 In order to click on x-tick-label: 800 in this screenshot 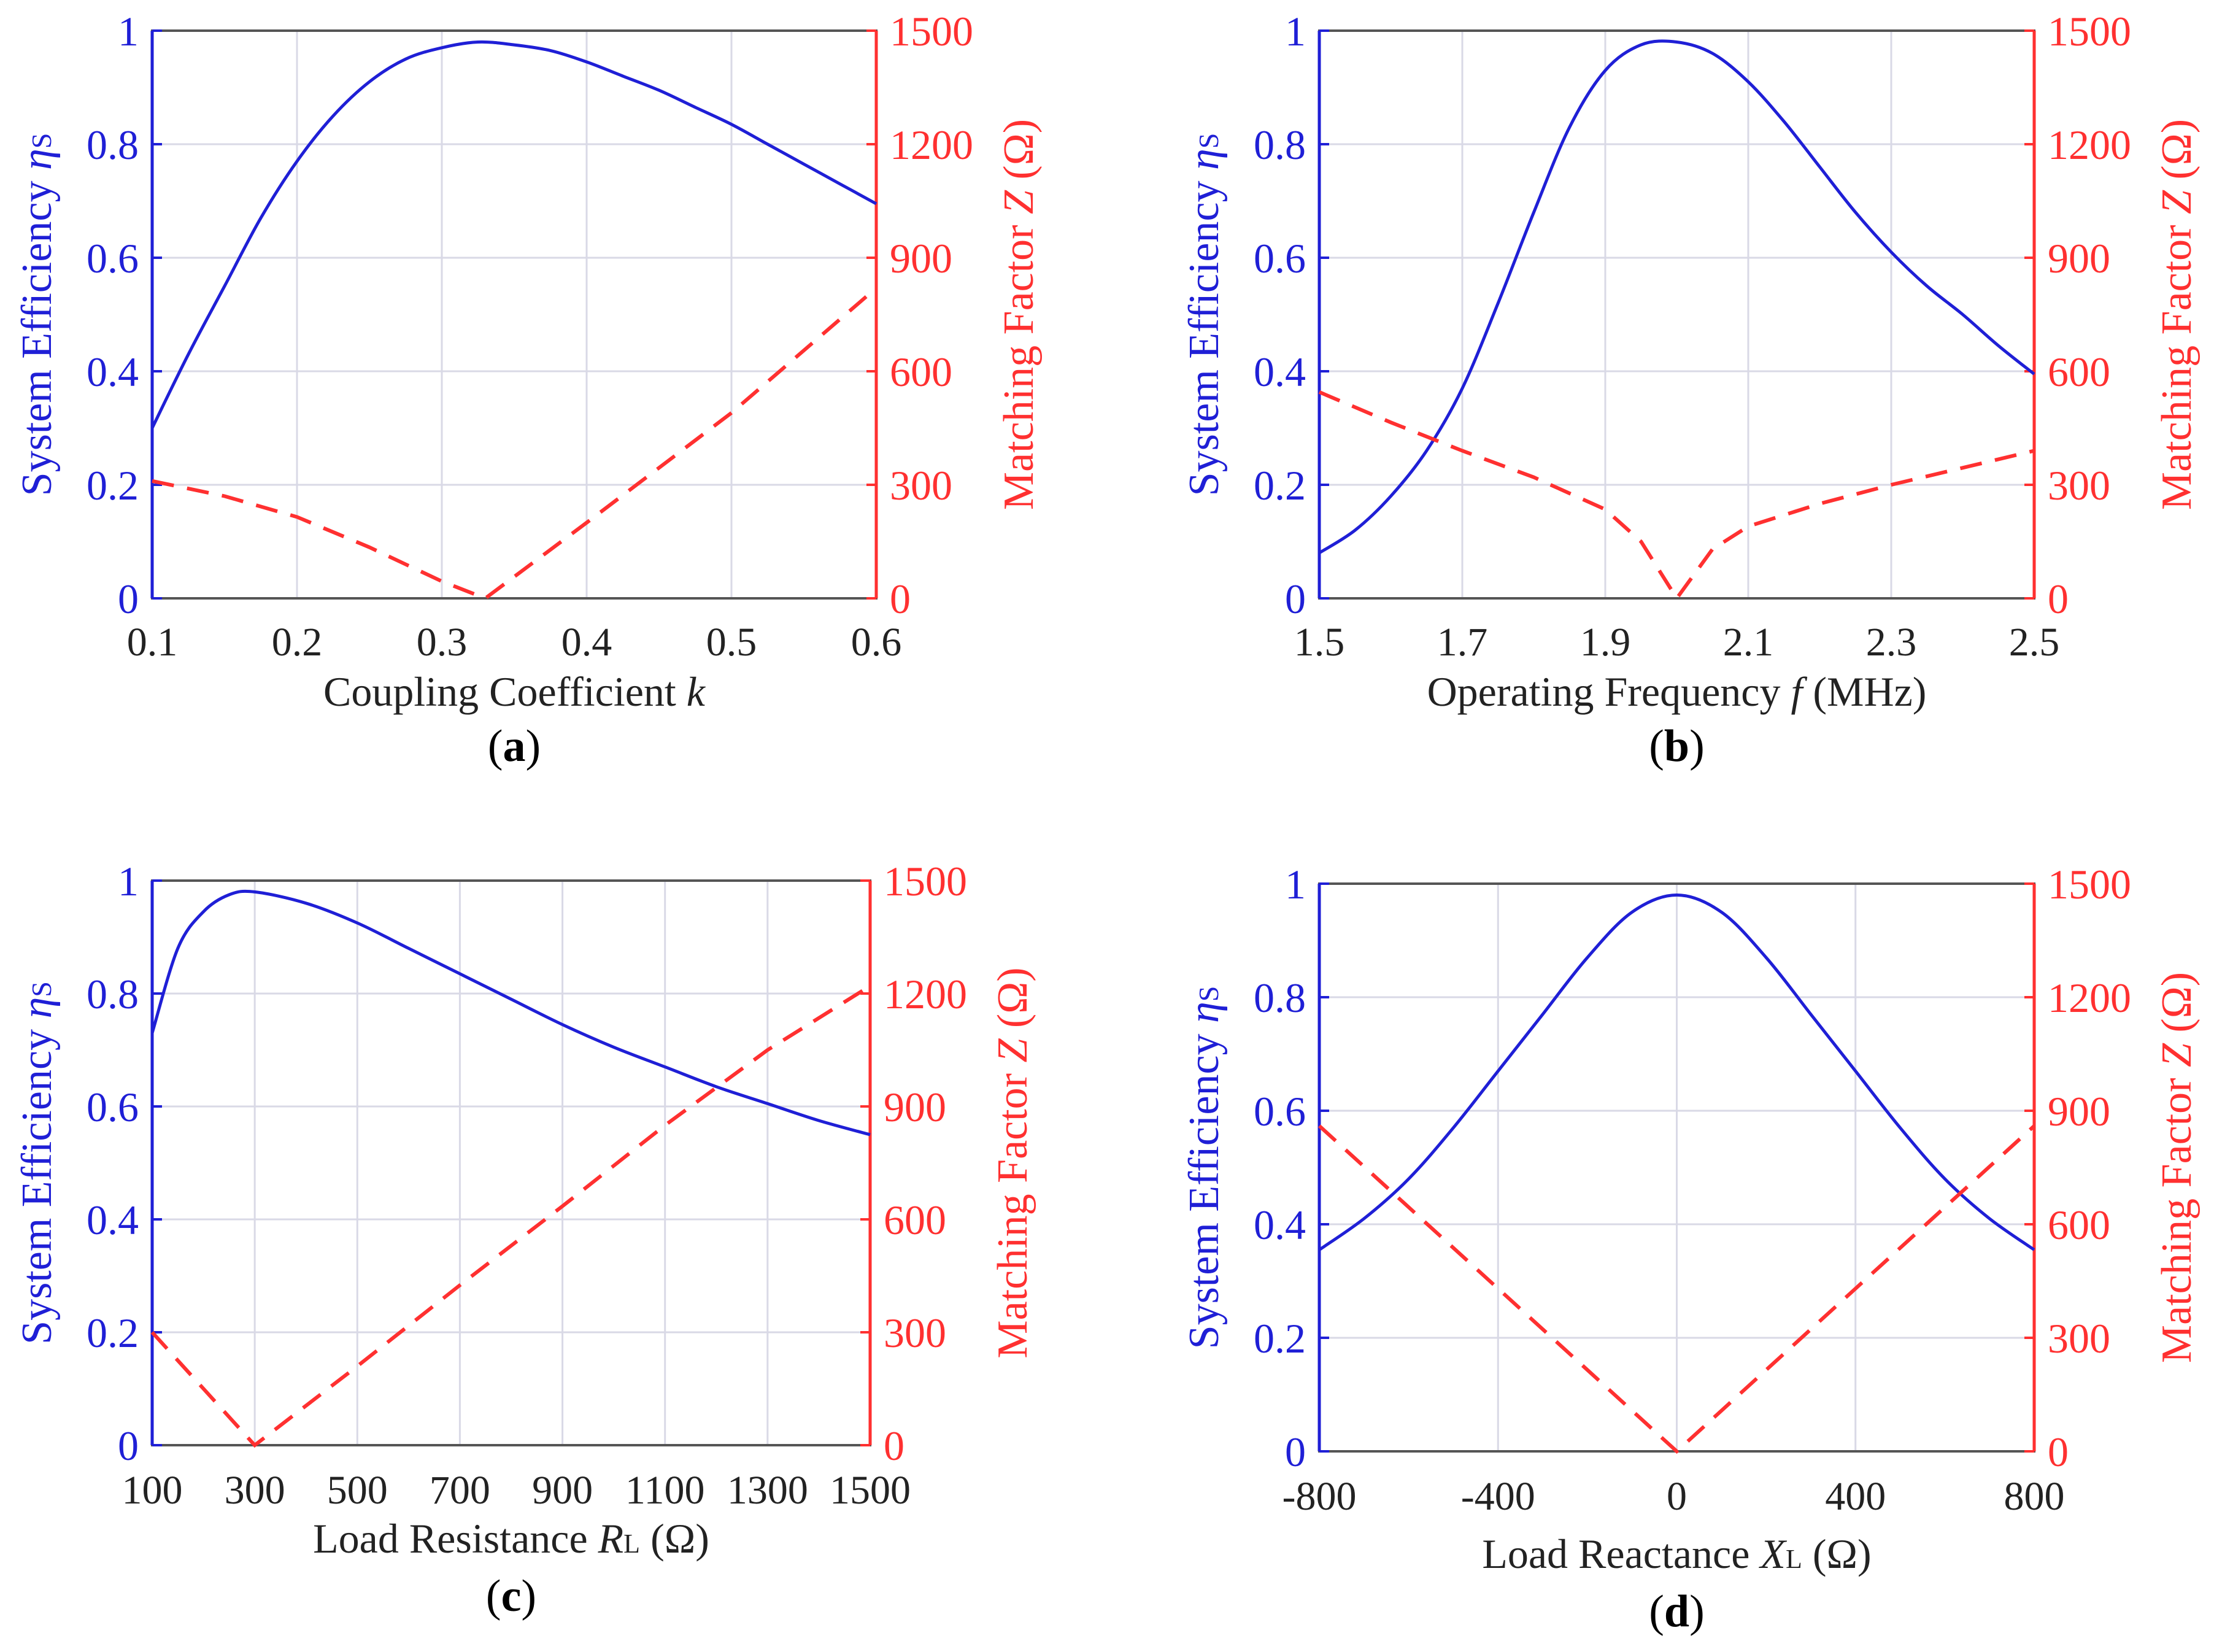, I will do `click(2034, 1496)`.